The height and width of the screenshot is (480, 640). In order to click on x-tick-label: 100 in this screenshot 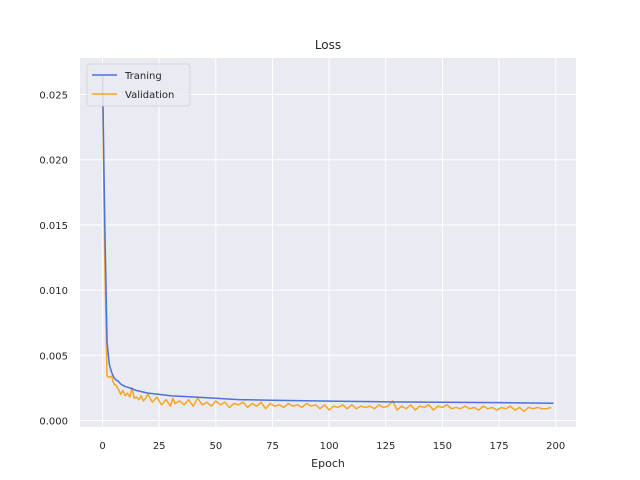, I will do `click(329, 446)`.